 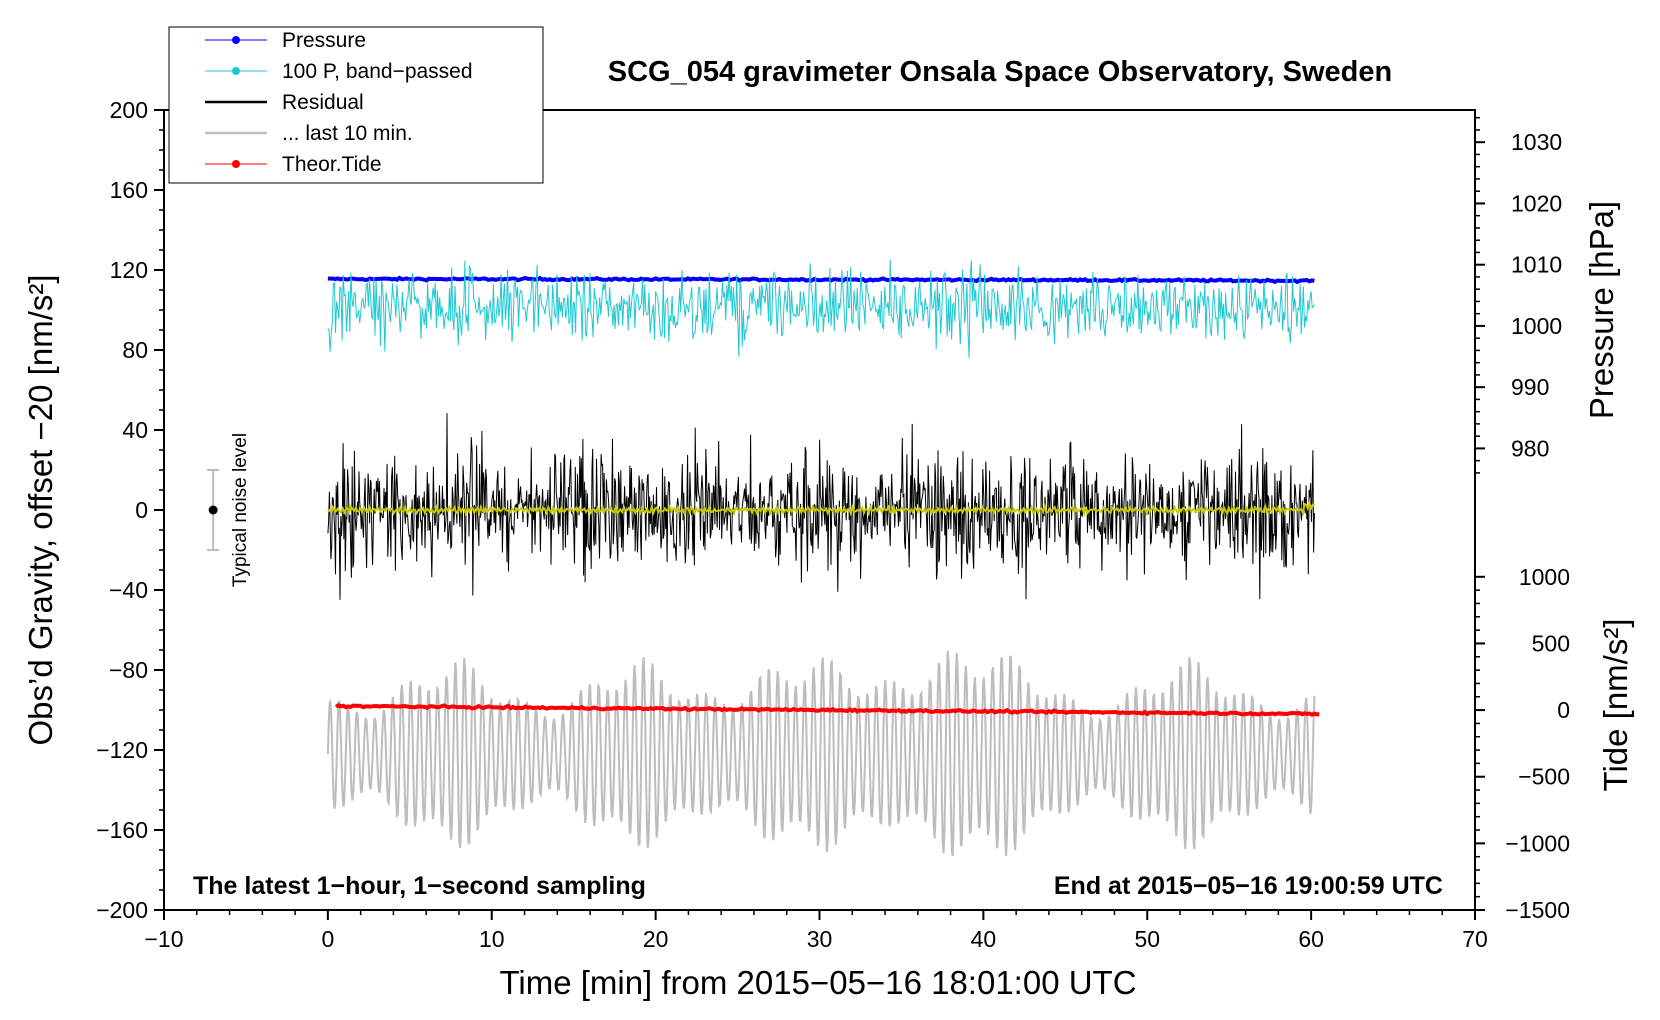 I want to click on y-axis-title-tide: Tide [nm/s²], so click(x=1615, y=705).